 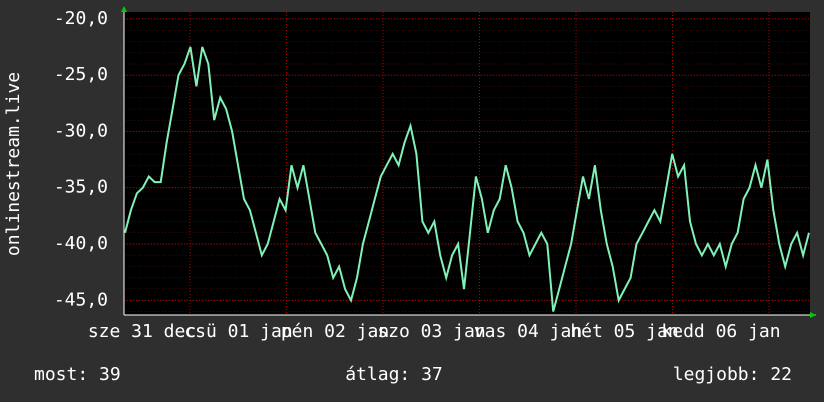 What do you see at coordinates (124, 9) in the screenshot?
I see `y-arrow` at bounding box center [124, 9].